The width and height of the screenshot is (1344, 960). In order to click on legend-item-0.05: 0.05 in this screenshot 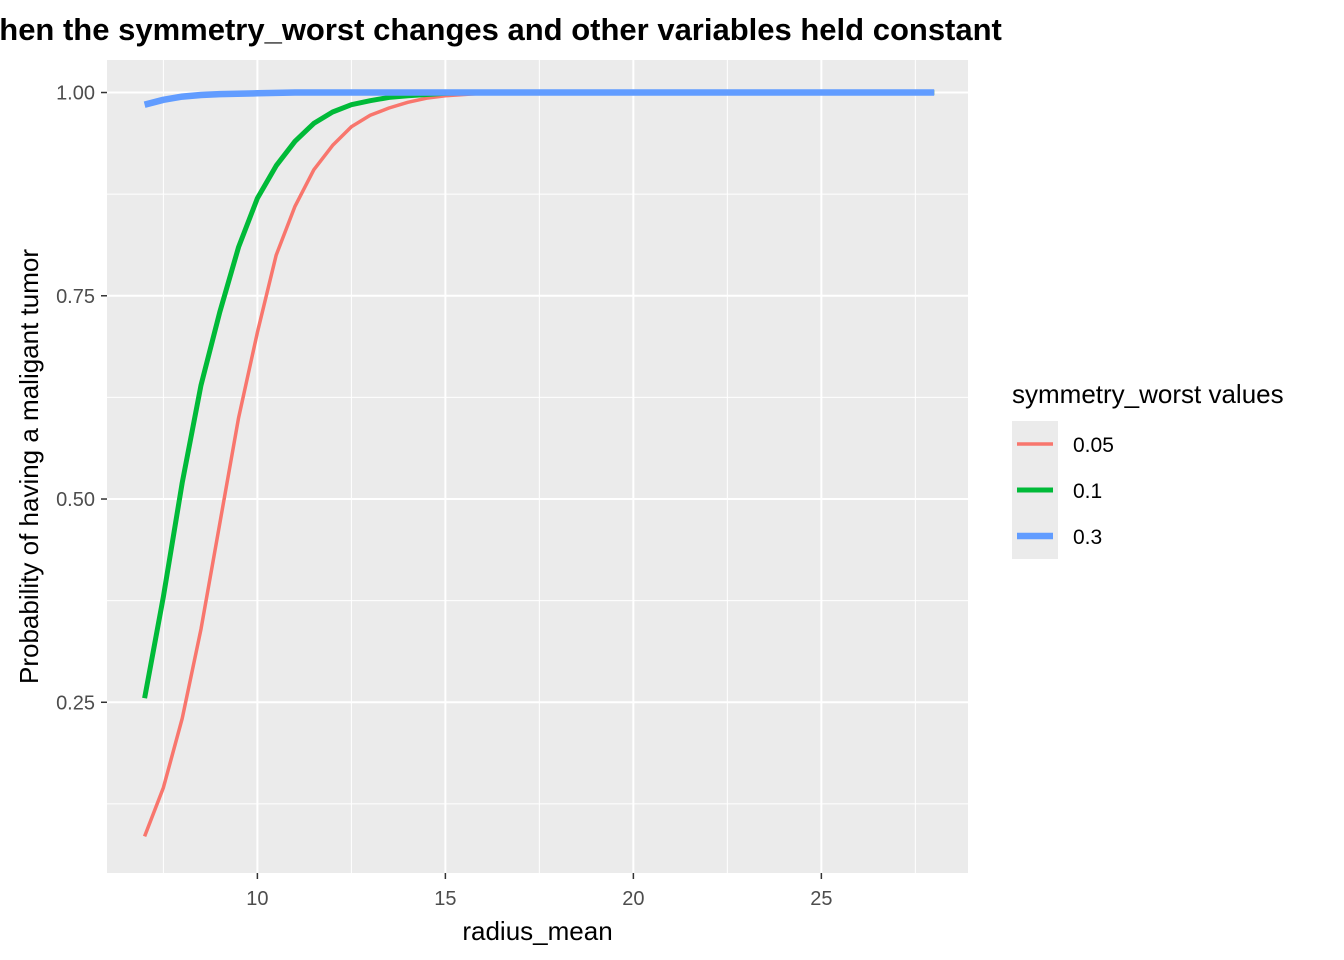, I will do `click(1065, 445)`.